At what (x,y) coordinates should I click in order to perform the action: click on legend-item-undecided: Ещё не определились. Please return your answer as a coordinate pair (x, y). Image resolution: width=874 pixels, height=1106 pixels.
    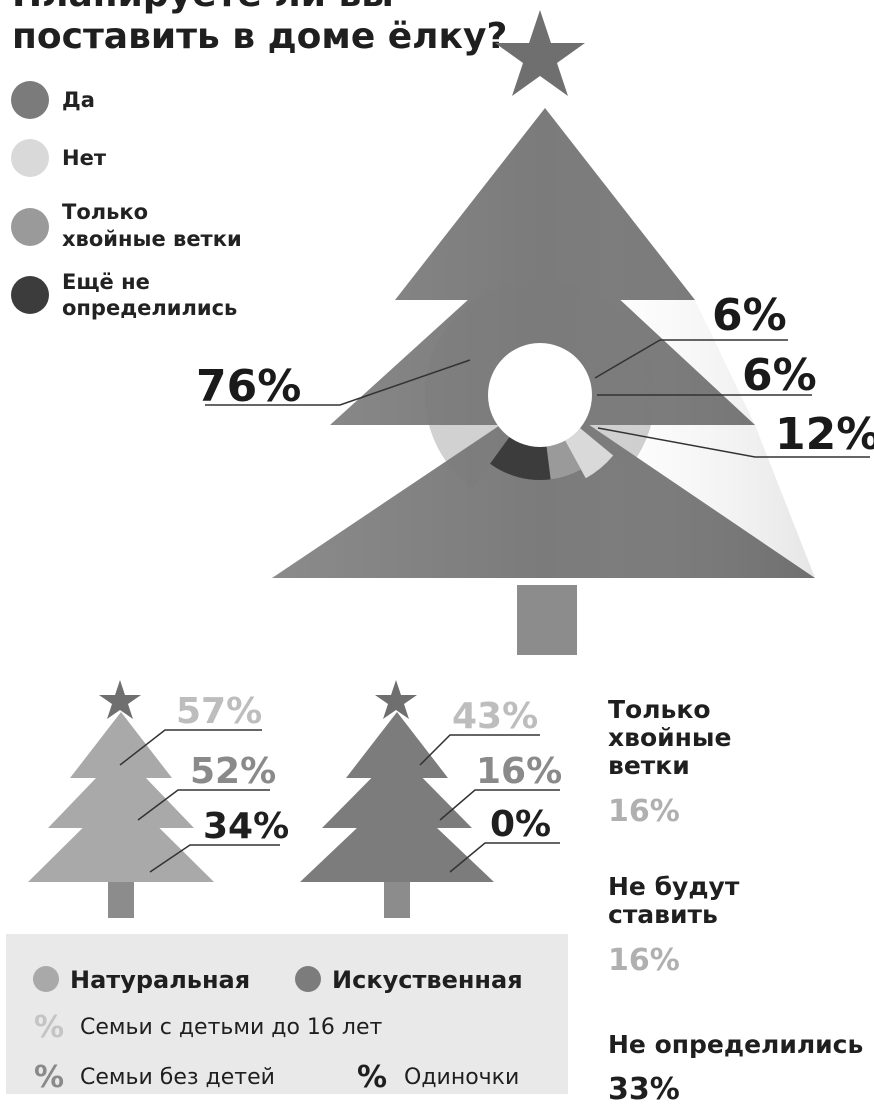
    Looking at the image, I should click on (124, 295).